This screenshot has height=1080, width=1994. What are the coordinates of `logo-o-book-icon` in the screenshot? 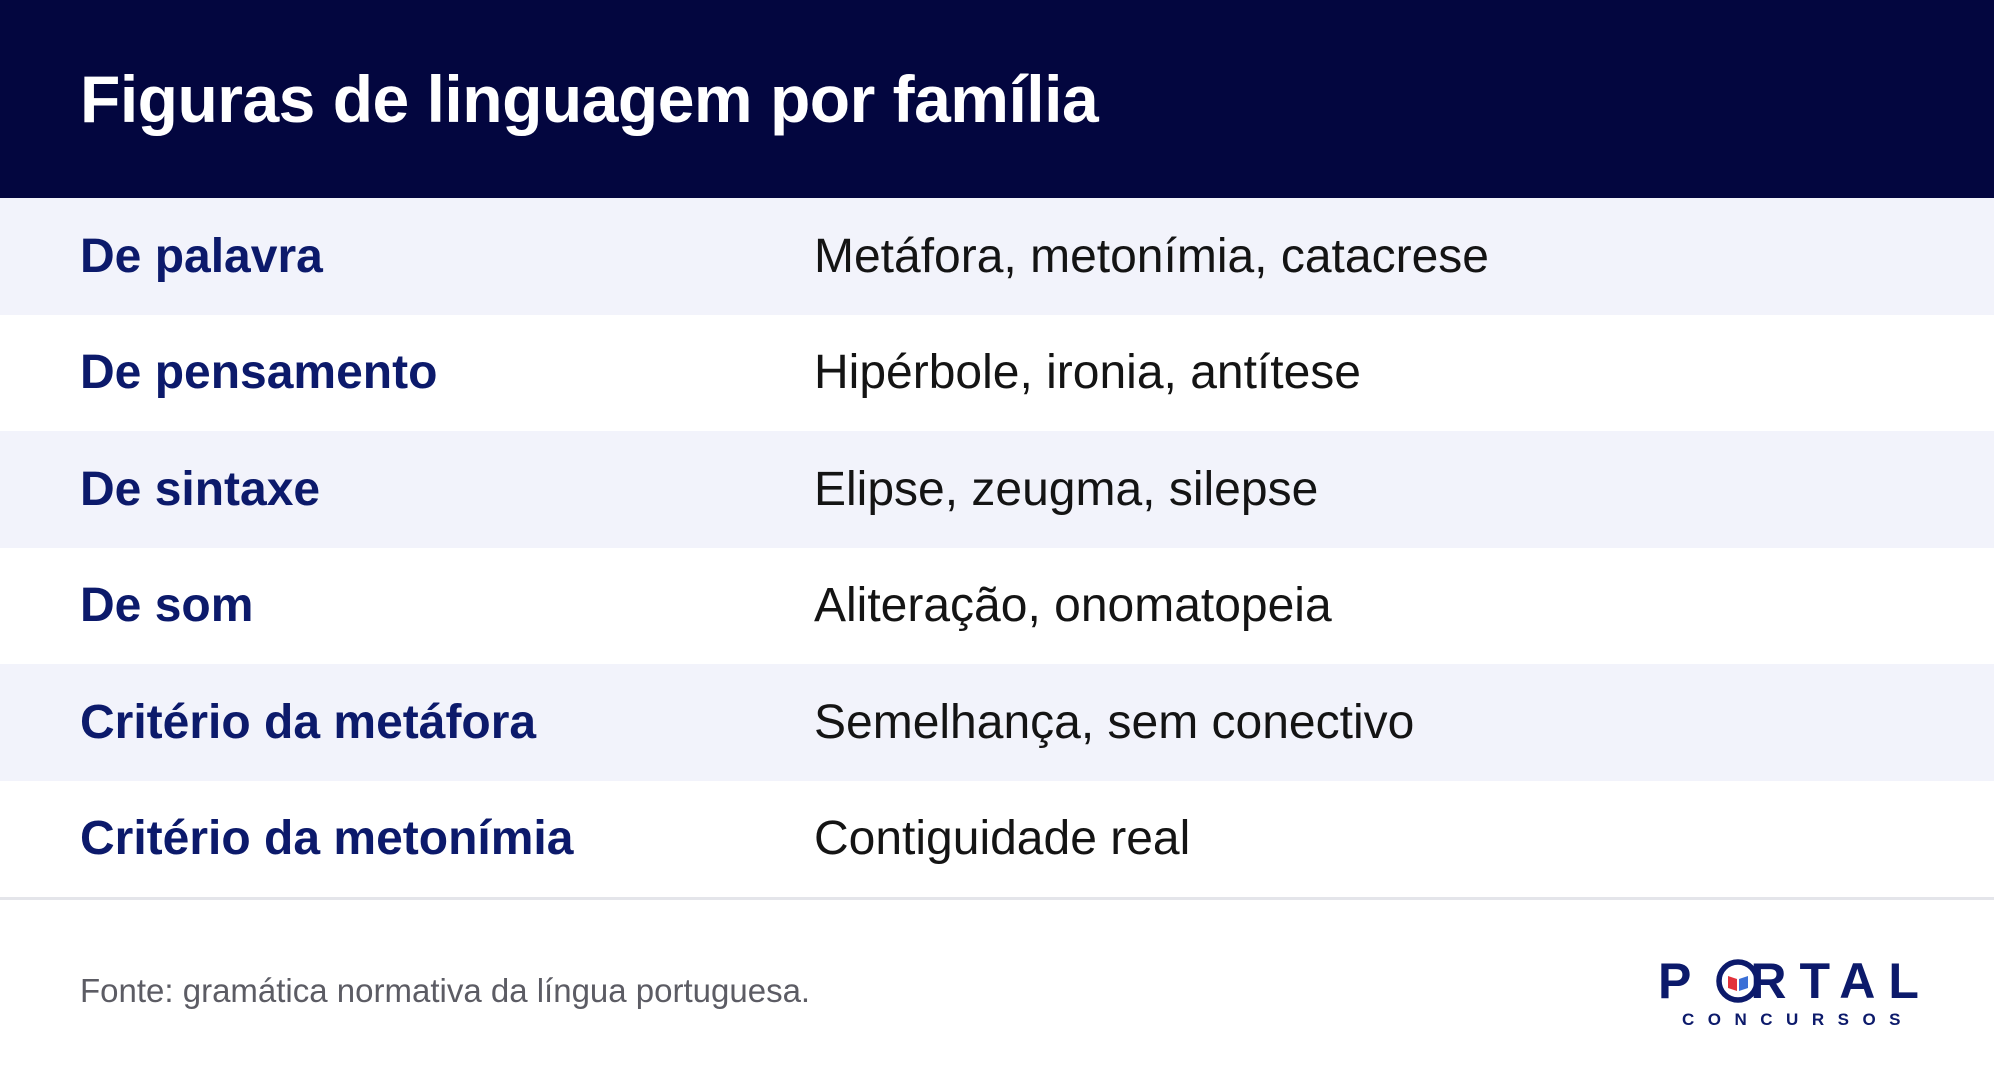 It's located at (1738, 981).